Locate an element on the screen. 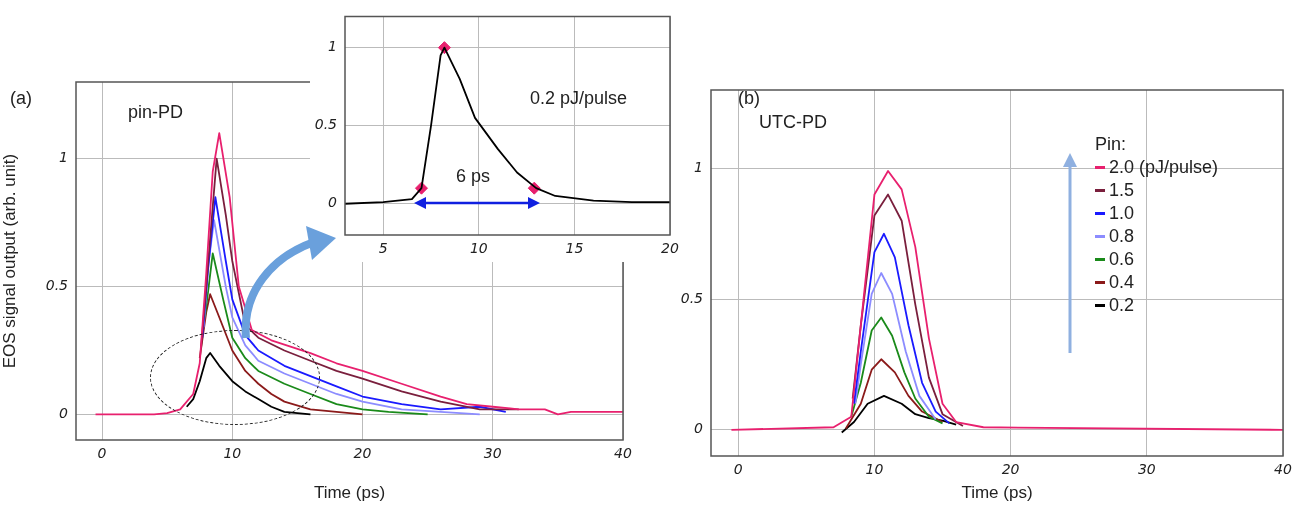 The image size is (1298, 508). legend-label: 0.4 is located at coordinates (1122, 282).